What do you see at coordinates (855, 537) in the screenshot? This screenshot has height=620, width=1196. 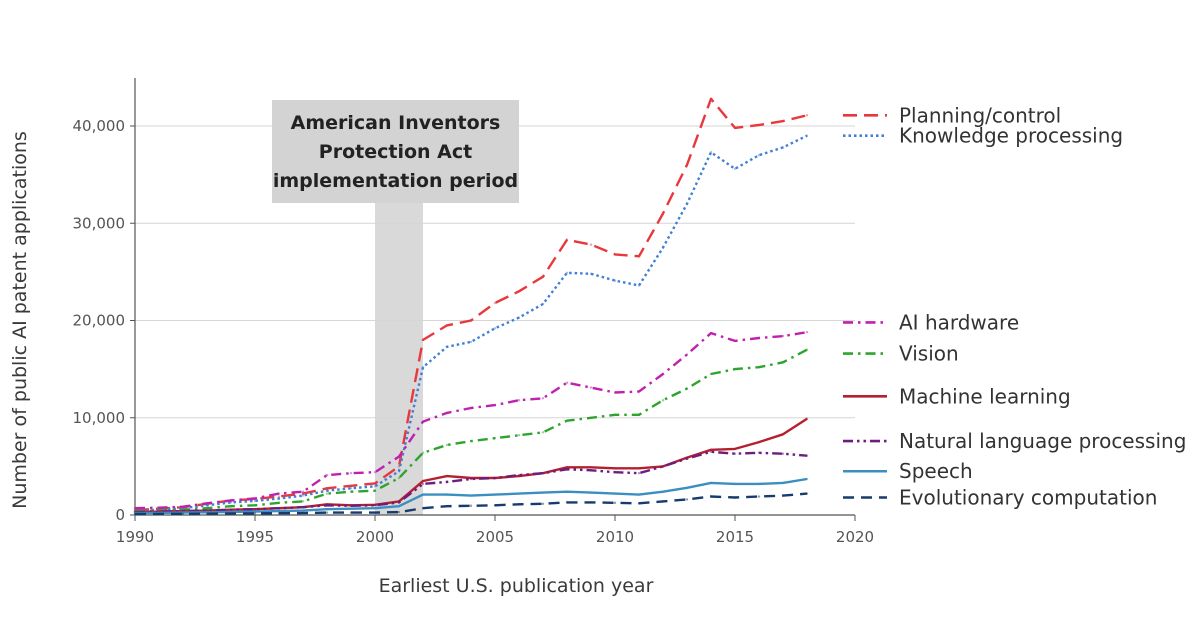 I see `x-tick-label: 2020` at bounding box center [855, 537].